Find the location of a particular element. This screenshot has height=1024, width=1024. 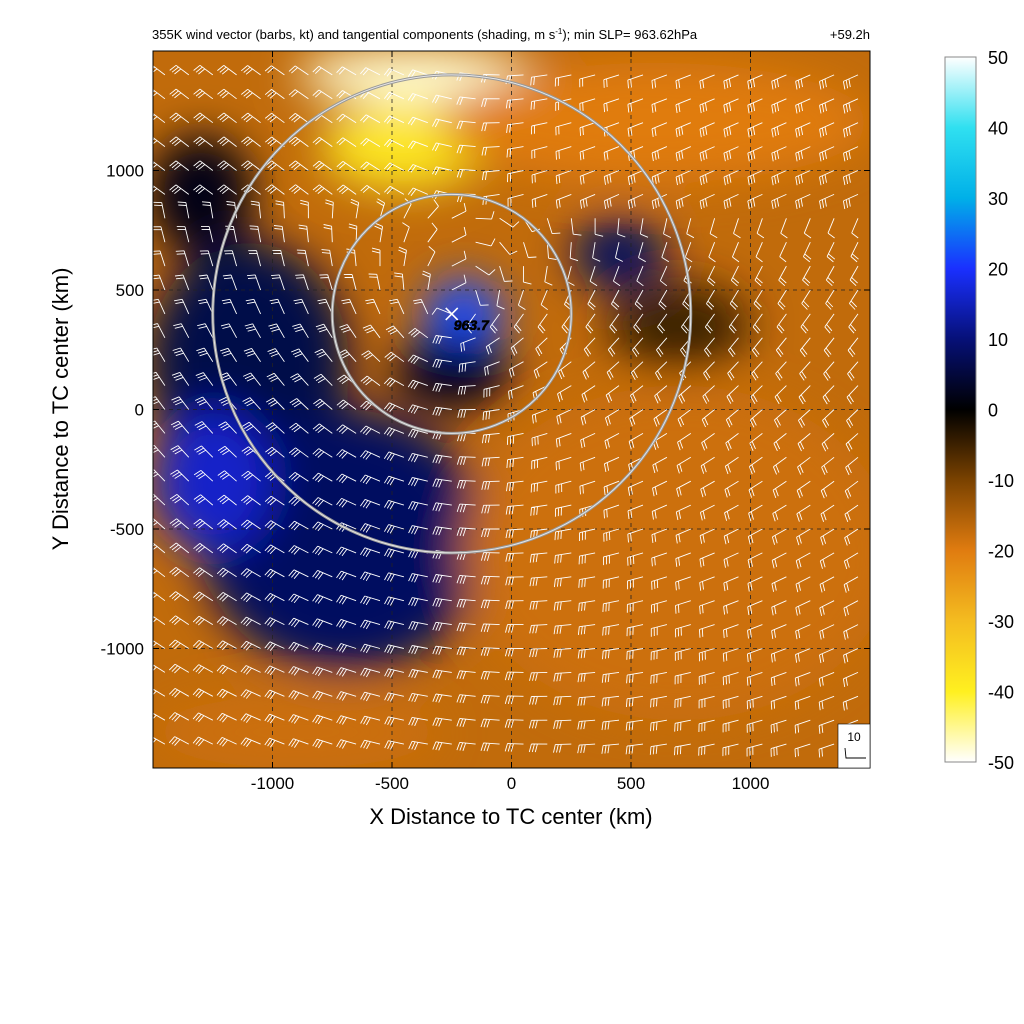

y-tick-label: 500 is located at coordinates (130, 290).